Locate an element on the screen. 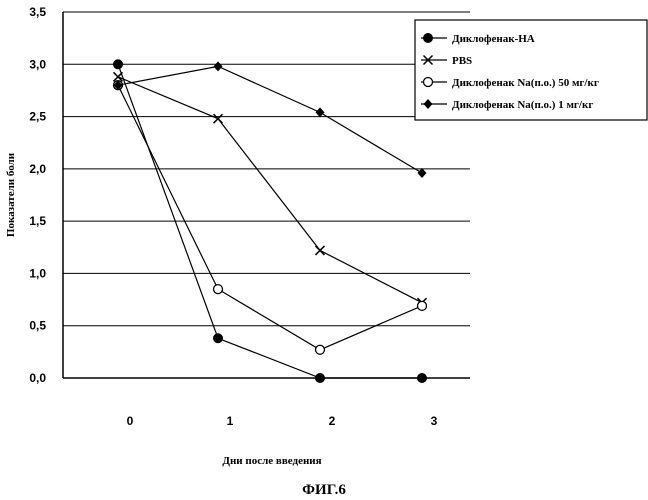  y-tick-label: 0,5 is located at coordinates (37, 326).